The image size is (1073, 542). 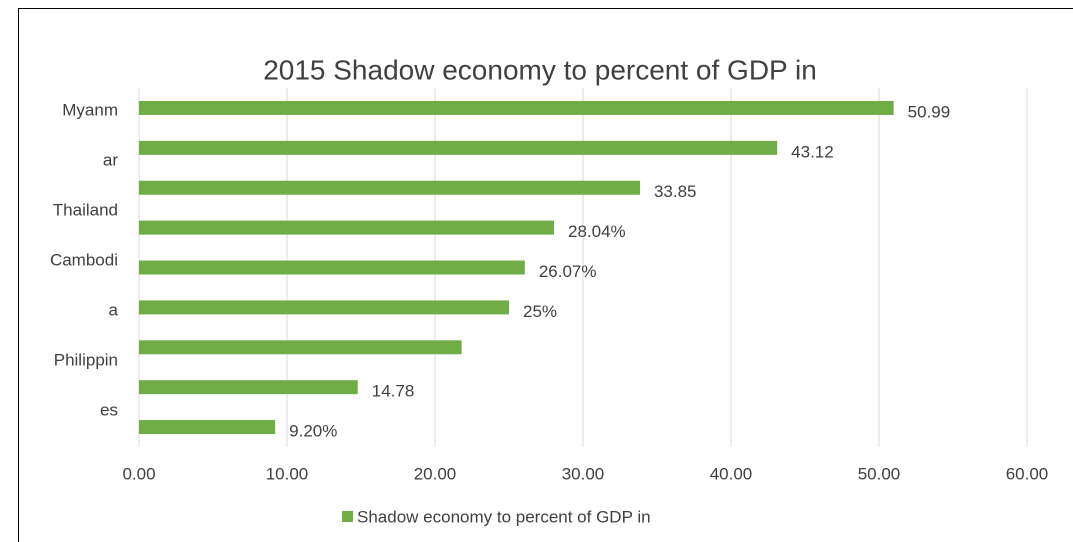 What do you see at coordinates (313, 431) in the screenshot?
I see `data-label: 9.20%` at bounding box center [313, 431].